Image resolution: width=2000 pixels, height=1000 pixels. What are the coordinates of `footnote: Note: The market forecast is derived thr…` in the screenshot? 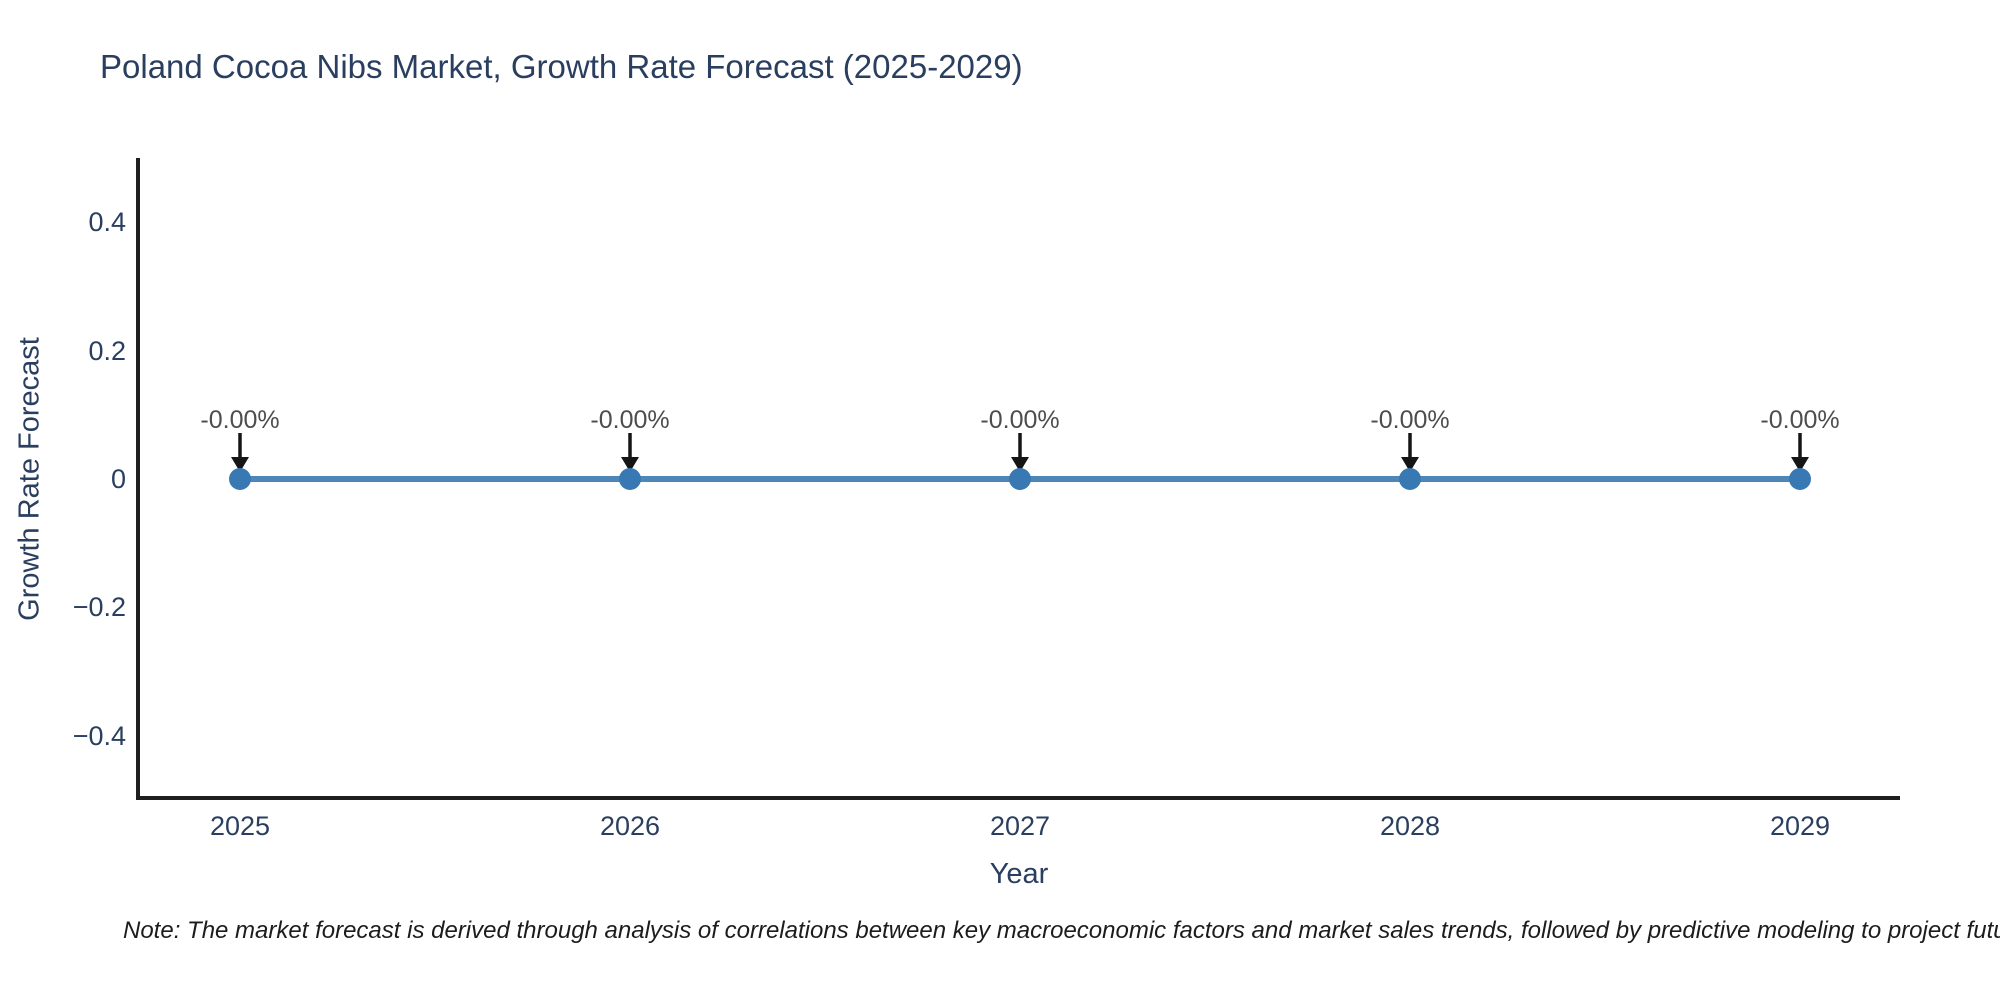 It's located at (1061, 930).